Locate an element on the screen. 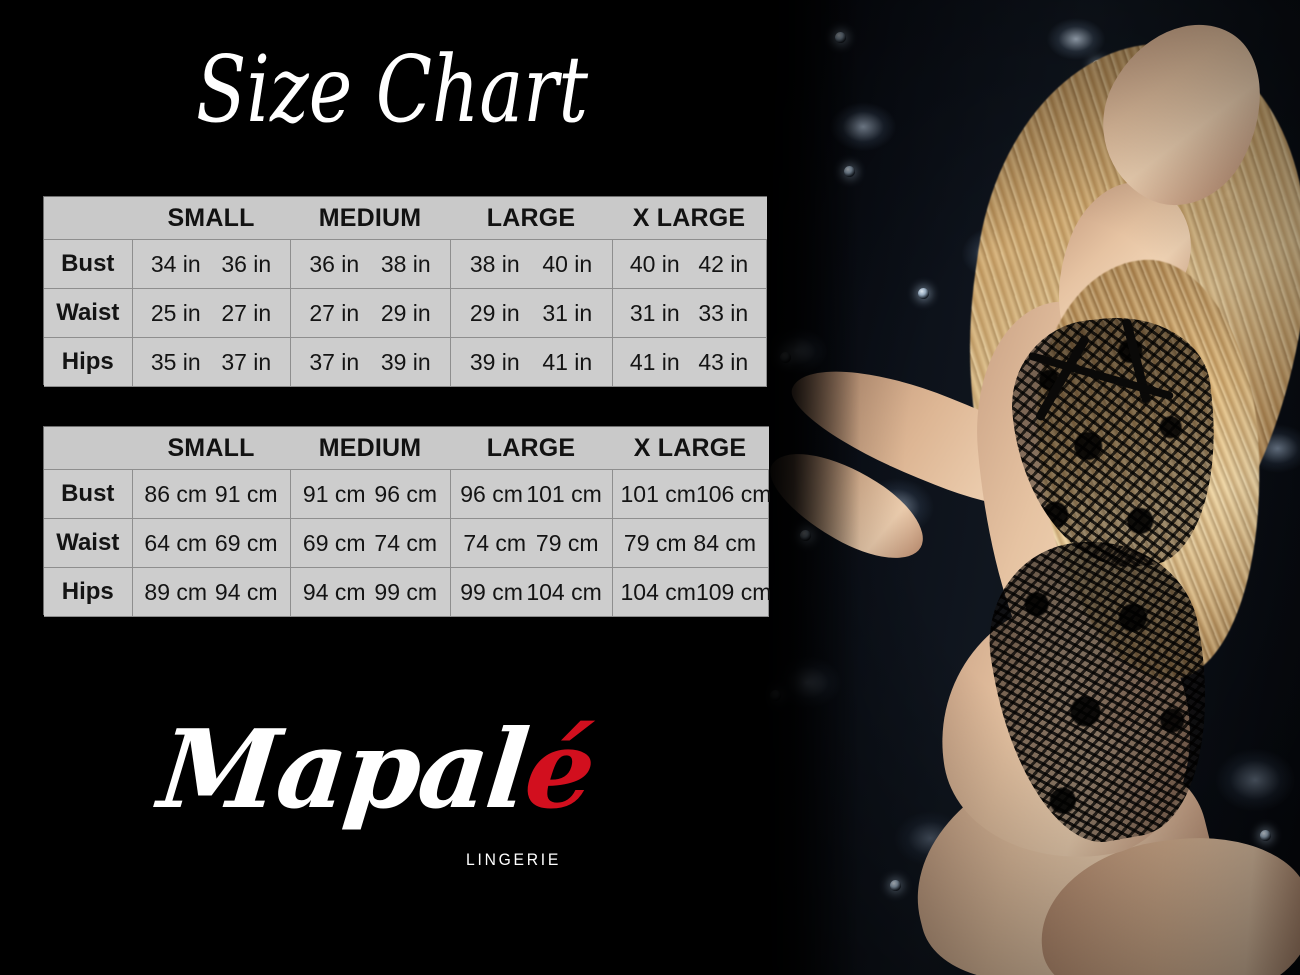  cell-waist-medium: 27 in 29 in is located at coordinates (370, 313).